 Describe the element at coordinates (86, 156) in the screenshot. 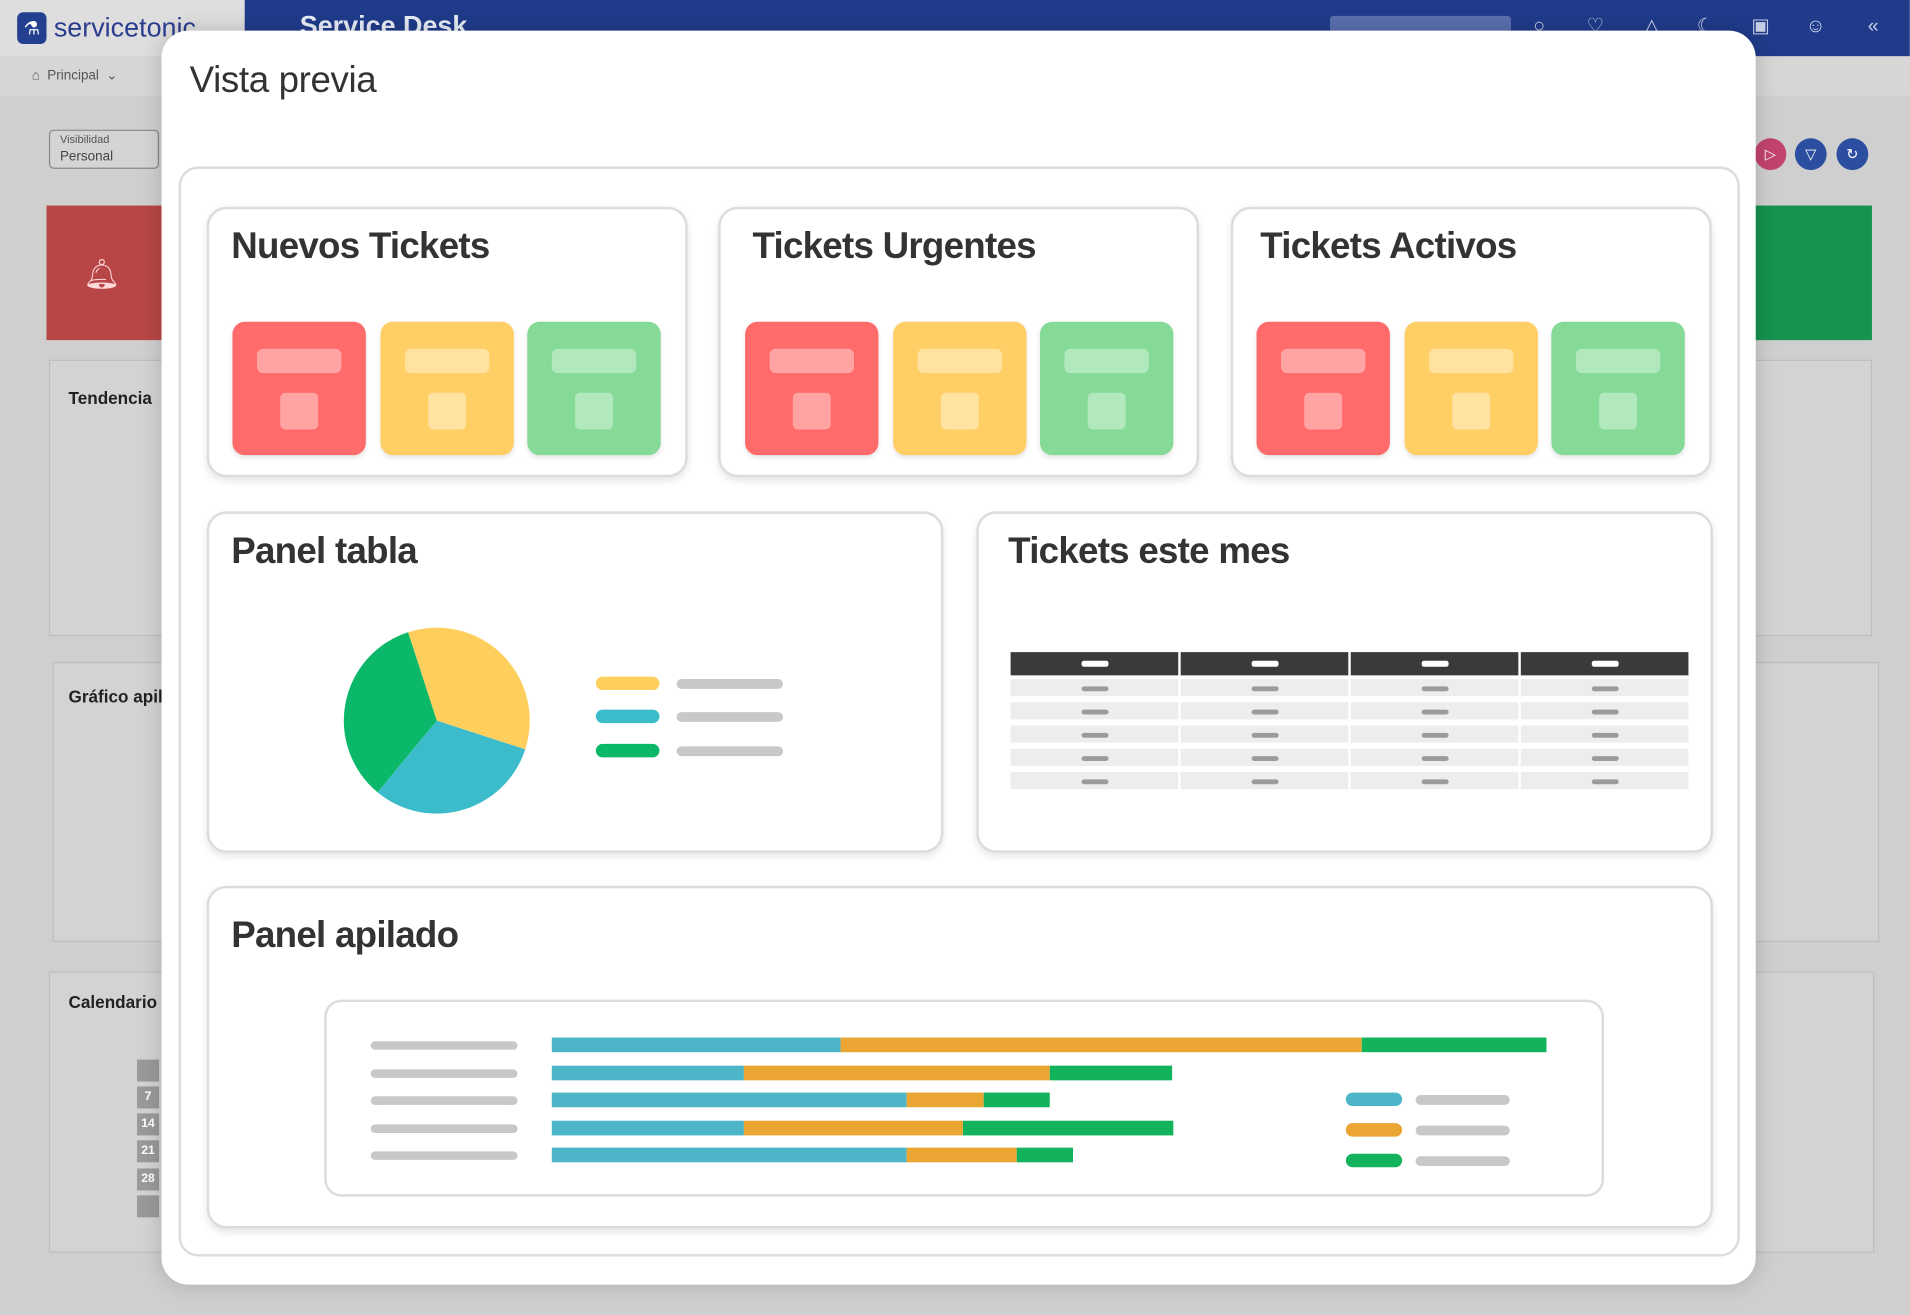

I see `visibility-value: Personal` at that location.